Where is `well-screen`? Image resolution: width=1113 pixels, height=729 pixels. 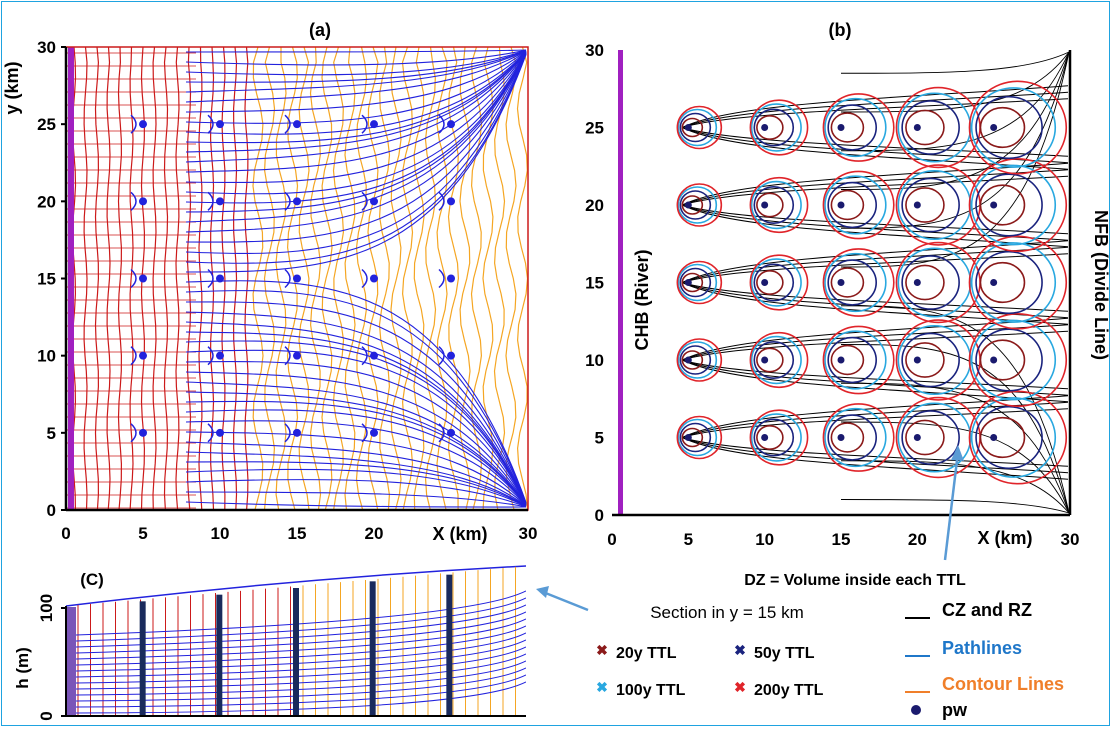 well-screen is located at coordinates (449, 645).